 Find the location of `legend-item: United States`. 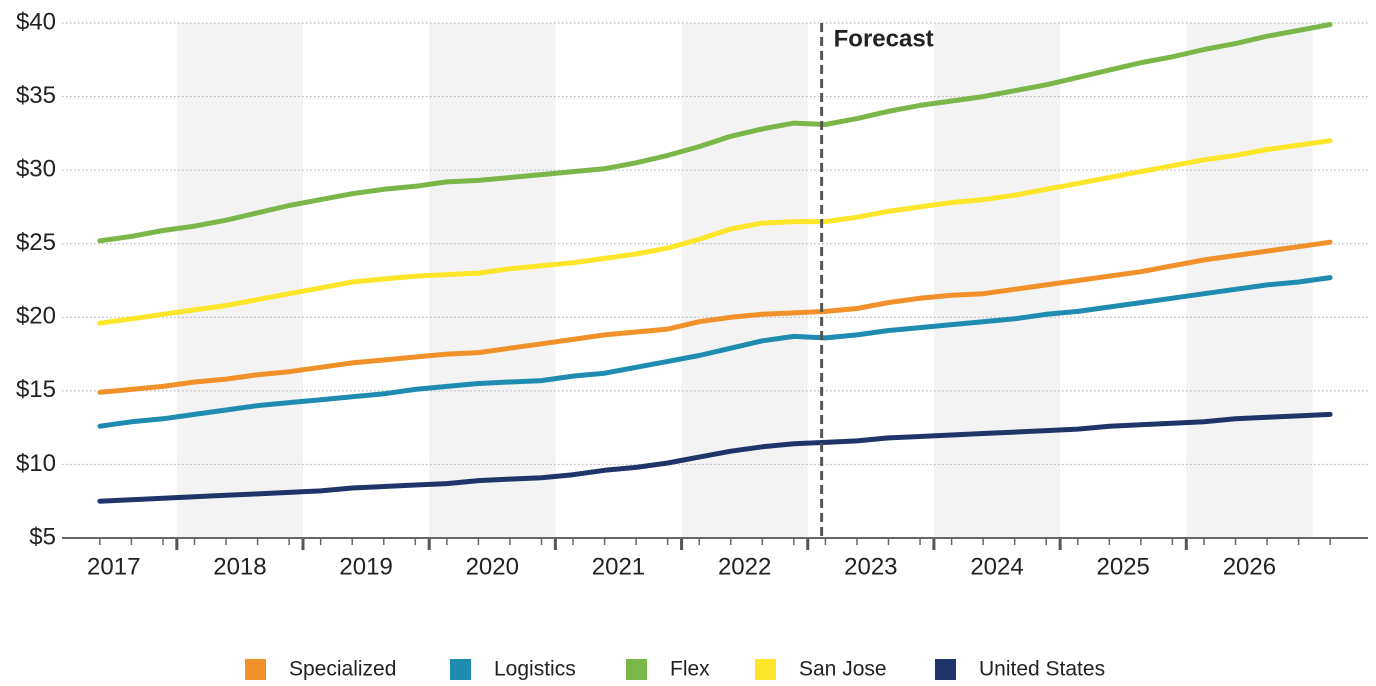

legend-item: United States is located at coordinates (1020, 669).